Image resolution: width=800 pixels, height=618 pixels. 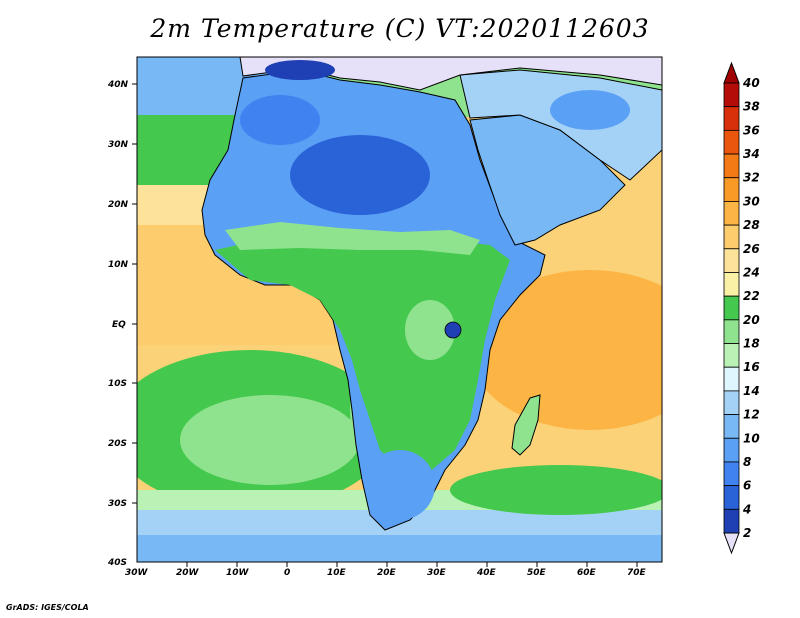 What do you see at coordinates (751, 107) in the screenshot?
I see `colorbar-label: 38` at bounding box center [751, 107].